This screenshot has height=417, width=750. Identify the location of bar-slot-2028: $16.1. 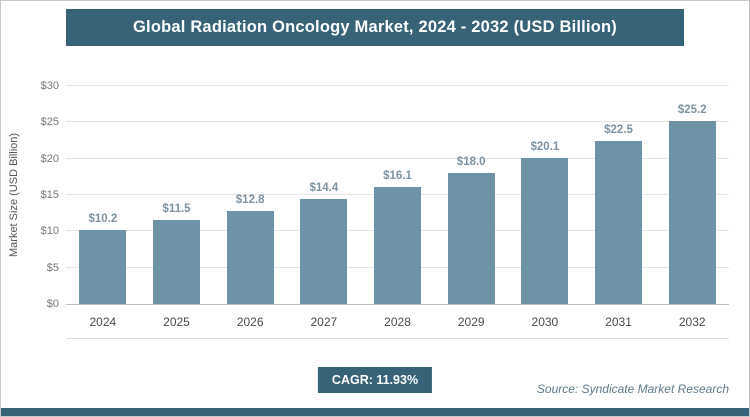
(398, 195).